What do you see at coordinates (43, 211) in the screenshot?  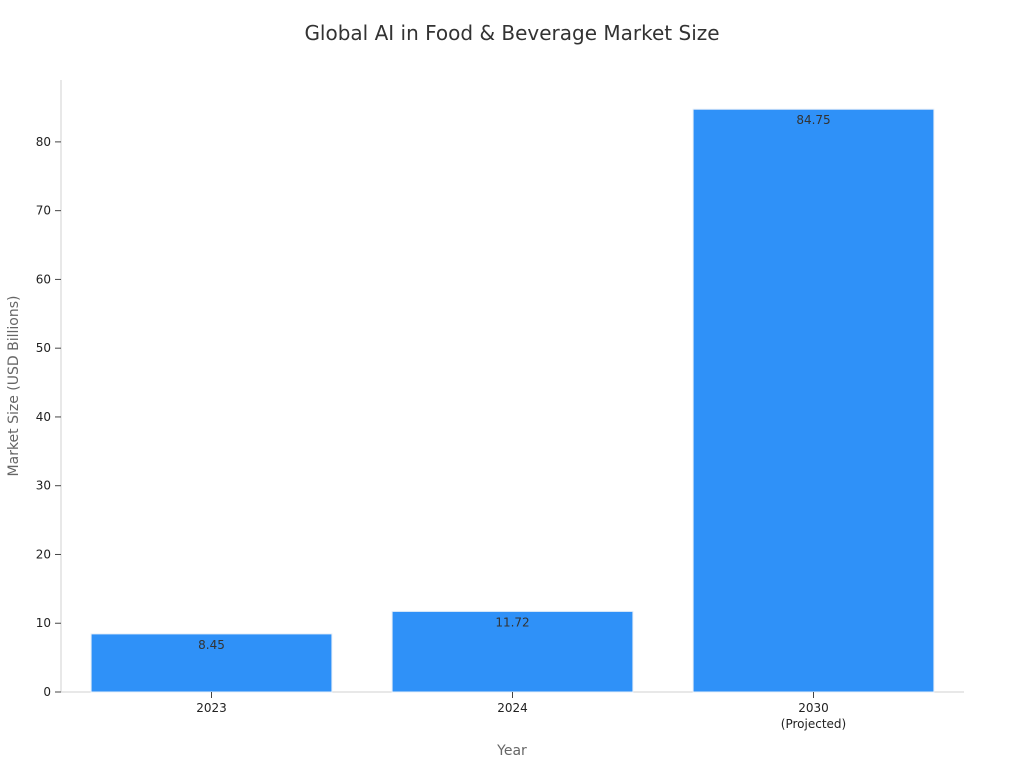 I see `y-tick-label: 70` at bounding box center [43, 211].